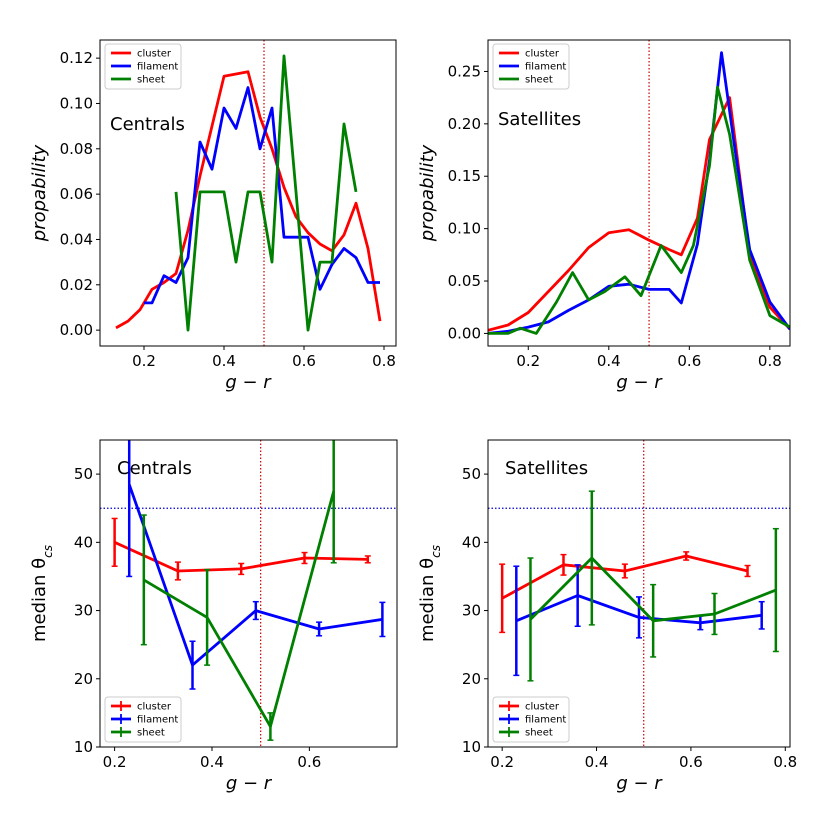 This screenshot has width=830, height=830. Describe the element at coordinates (76, 58) in the screenshot. I see `y-tick-label: 0.12` at that location.